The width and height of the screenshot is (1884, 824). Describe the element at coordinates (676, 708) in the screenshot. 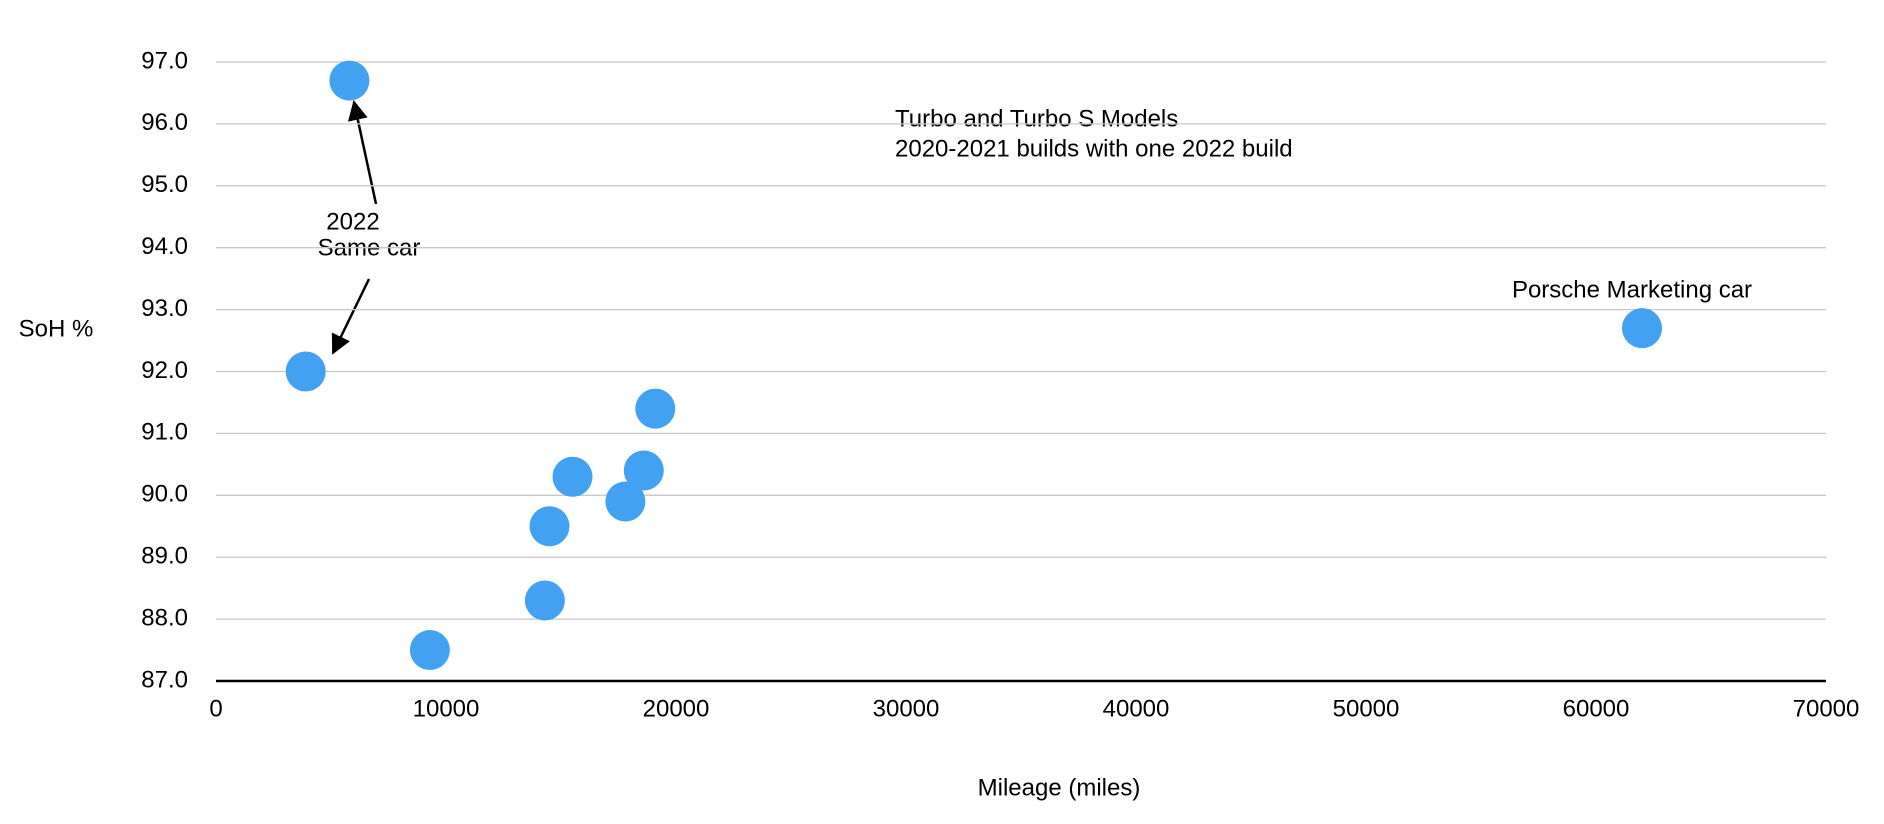

I see `x-tick-label: 20000` at that location.